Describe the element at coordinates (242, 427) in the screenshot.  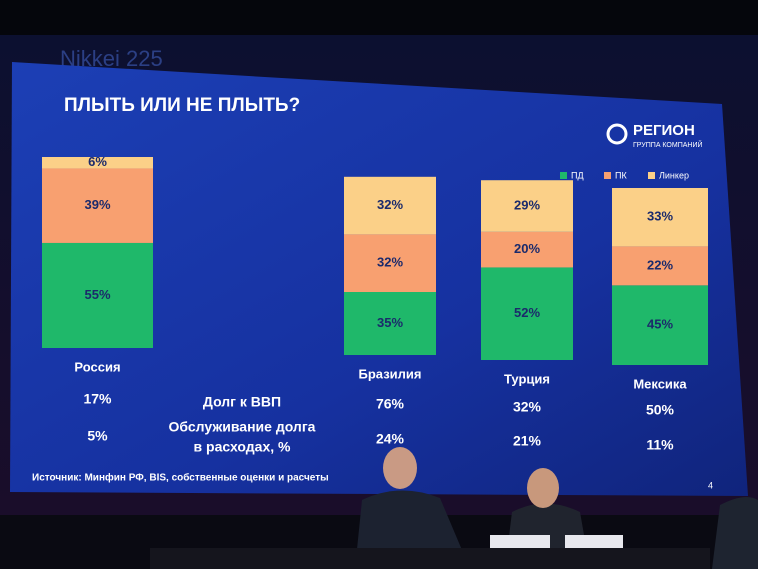
I see `row-label: Обслуживание долга` at that location.